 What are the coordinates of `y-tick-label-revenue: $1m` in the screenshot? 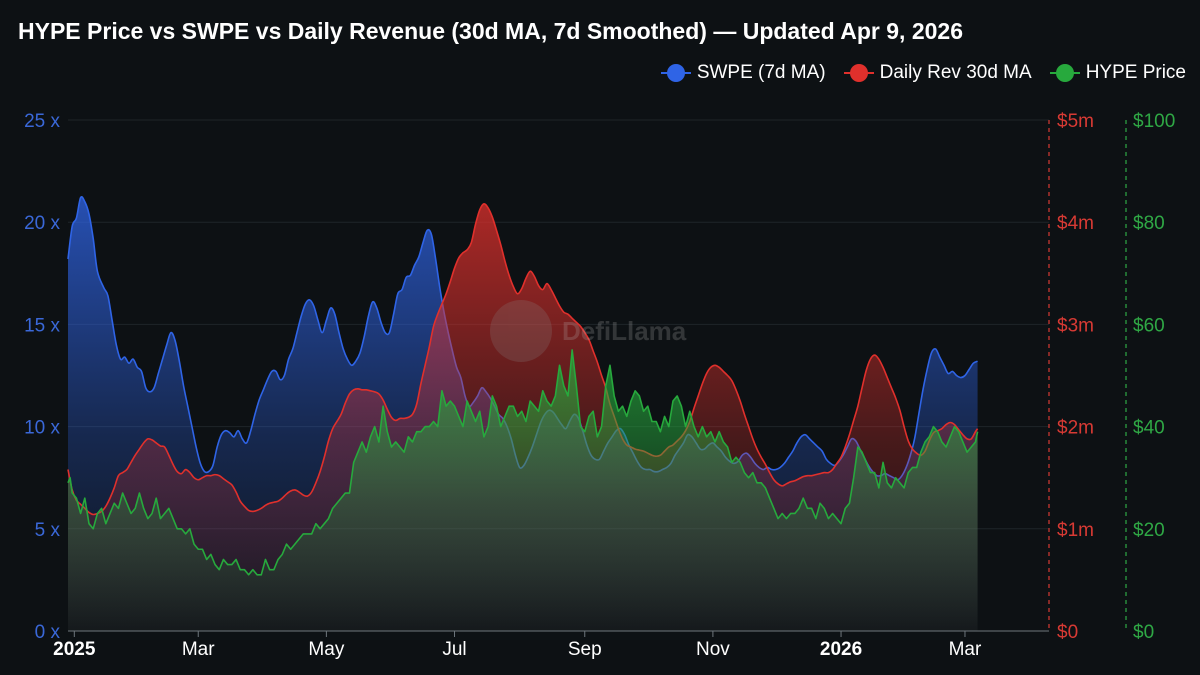 It's located at (1075, 530).